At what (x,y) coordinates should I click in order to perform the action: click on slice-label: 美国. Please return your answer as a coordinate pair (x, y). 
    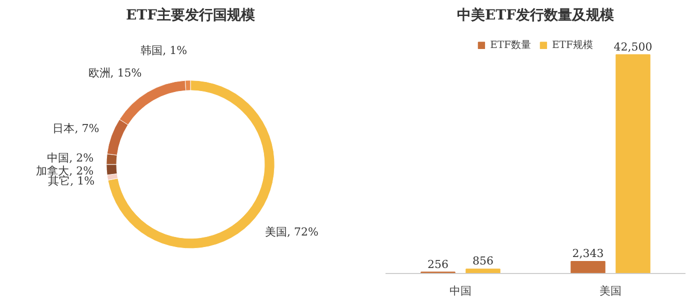
    Looking at the image, I should click on (276, 232).